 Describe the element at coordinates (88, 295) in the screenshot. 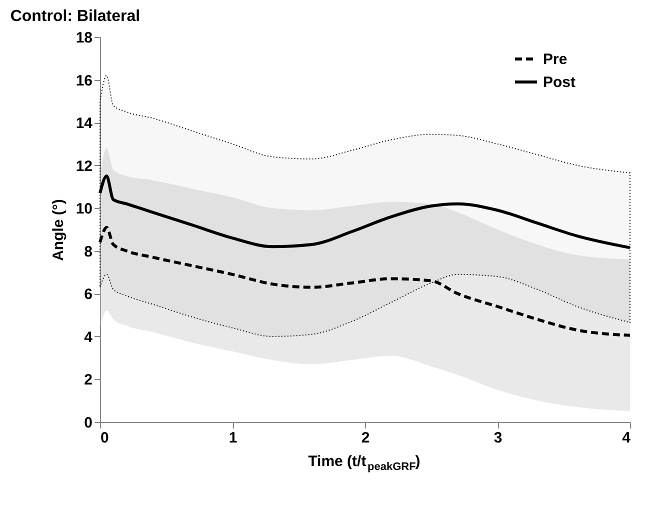

I see `y-tick-label: 6` at that location.